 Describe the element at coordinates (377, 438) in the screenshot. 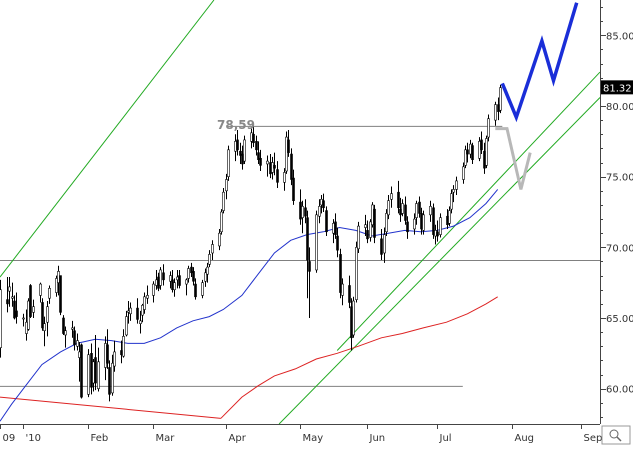

I see `x-tick-label: Jun` at that location.